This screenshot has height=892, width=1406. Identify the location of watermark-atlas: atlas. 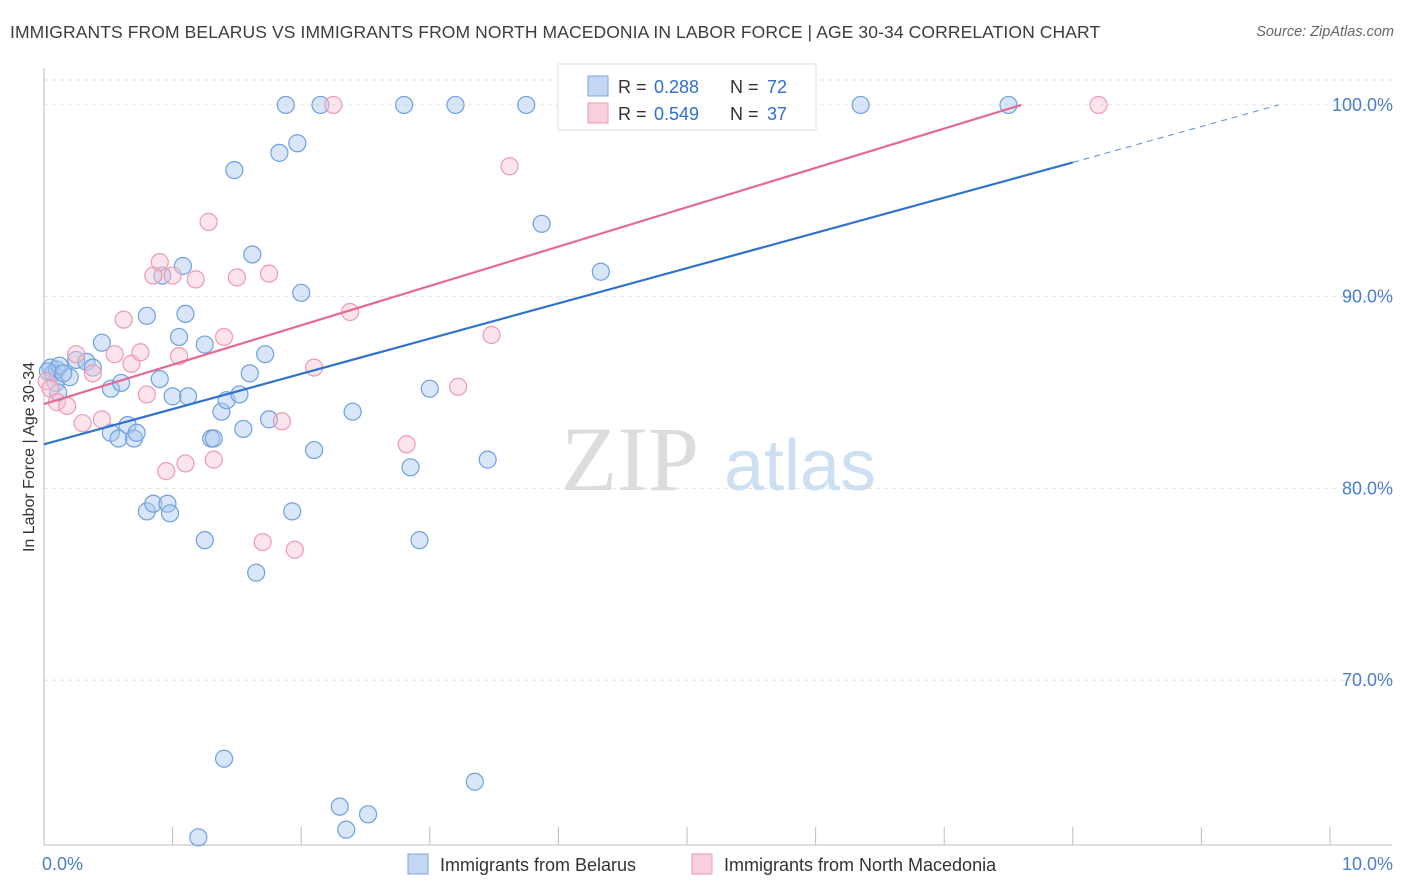
(800, 466).